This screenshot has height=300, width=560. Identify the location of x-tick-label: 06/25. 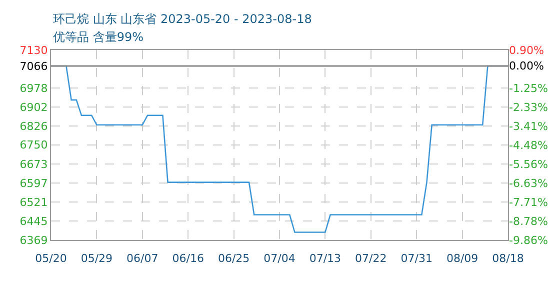
(234, 259).